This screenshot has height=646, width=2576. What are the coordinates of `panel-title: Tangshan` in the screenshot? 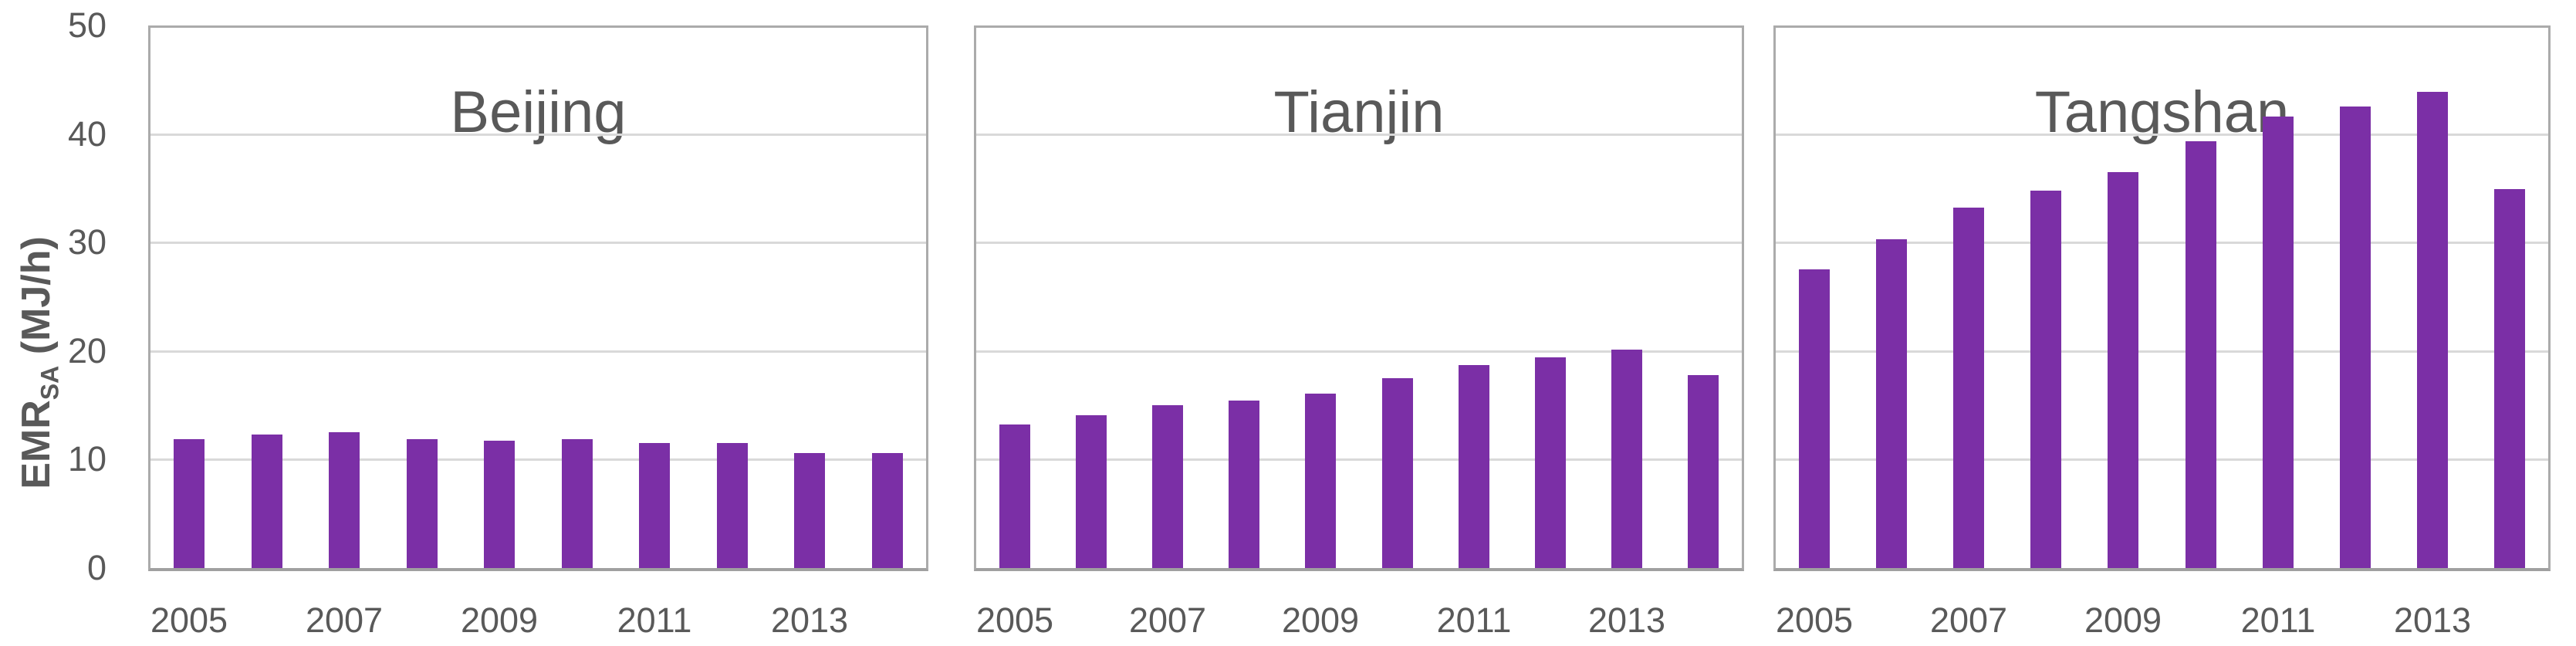 It's located at (2162, 112).